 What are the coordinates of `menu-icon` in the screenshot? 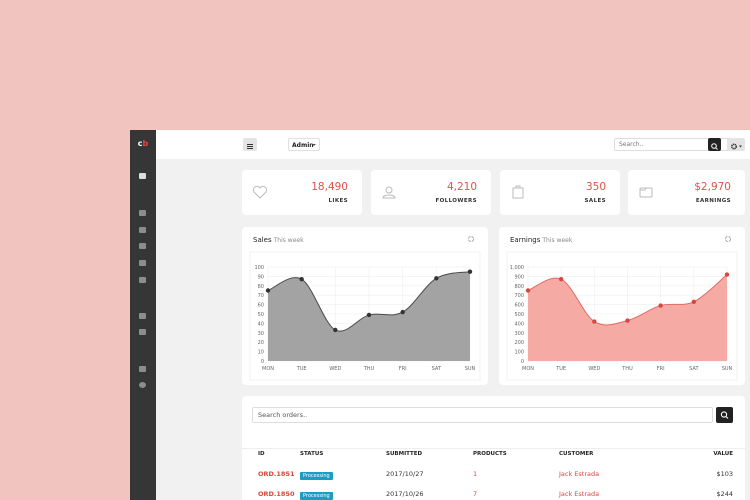 It's located at (250, 146).